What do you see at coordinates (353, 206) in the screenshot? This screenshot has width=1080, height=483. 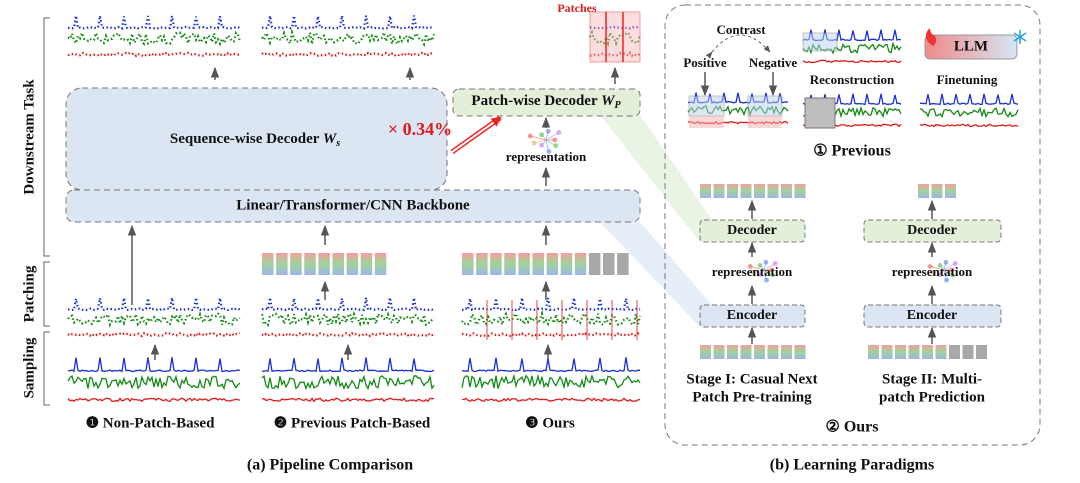 I see `backbone-box` at bounding box center [353, 206].